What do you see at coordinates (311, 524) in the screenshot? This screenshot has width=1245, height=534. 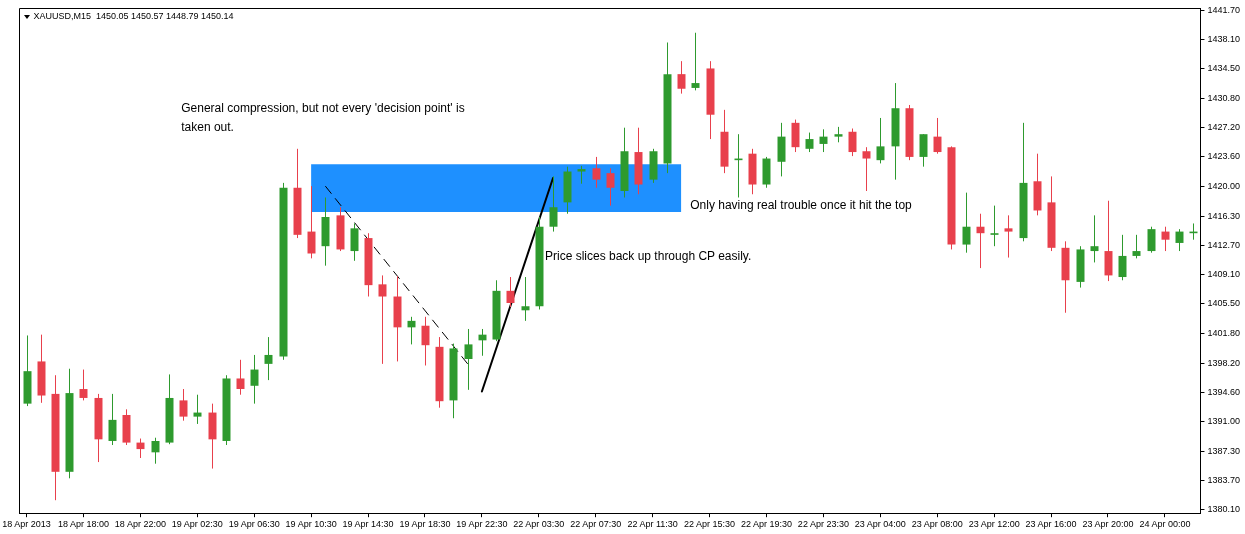 I see `x-tick-label: 19 Apr 10:30` at bounding box center [311, 524].